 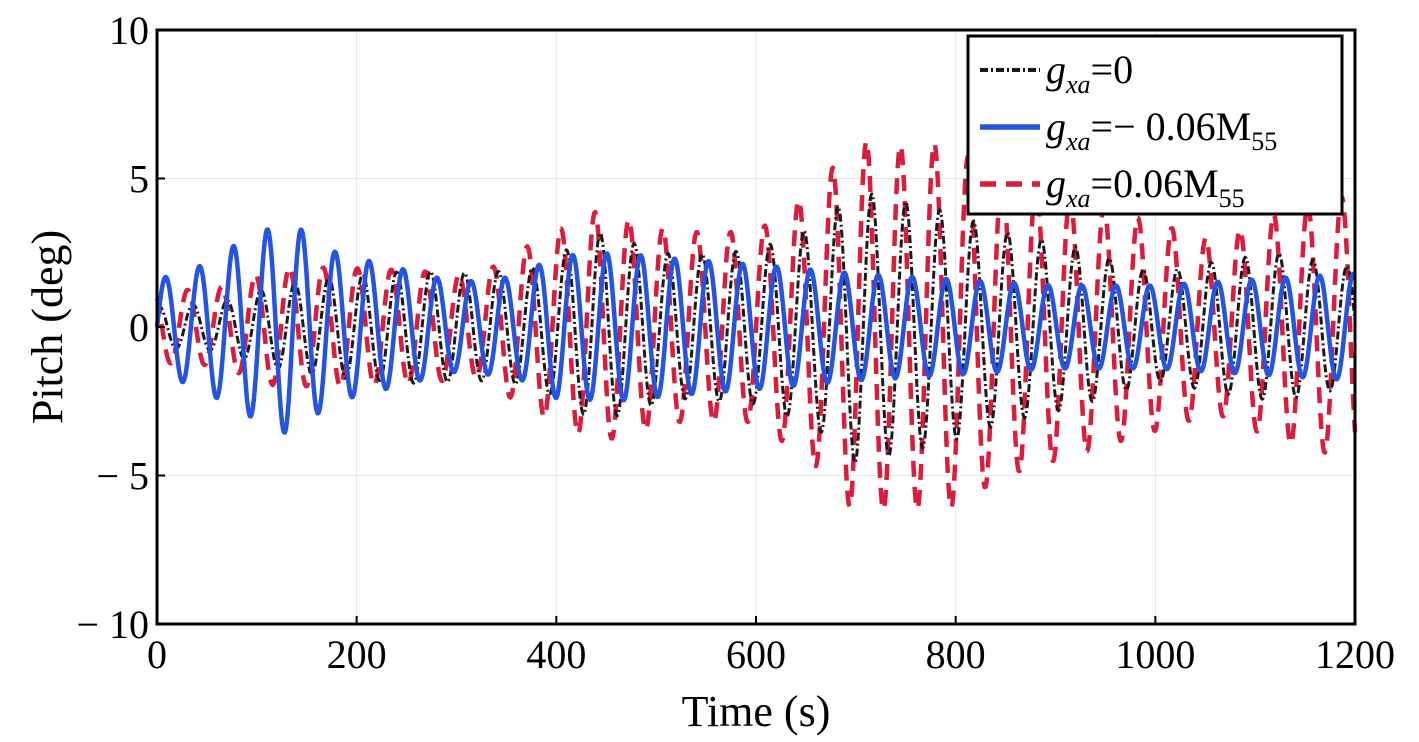 I want to click on x-tick-label: 200, so click(x=357, y=654).